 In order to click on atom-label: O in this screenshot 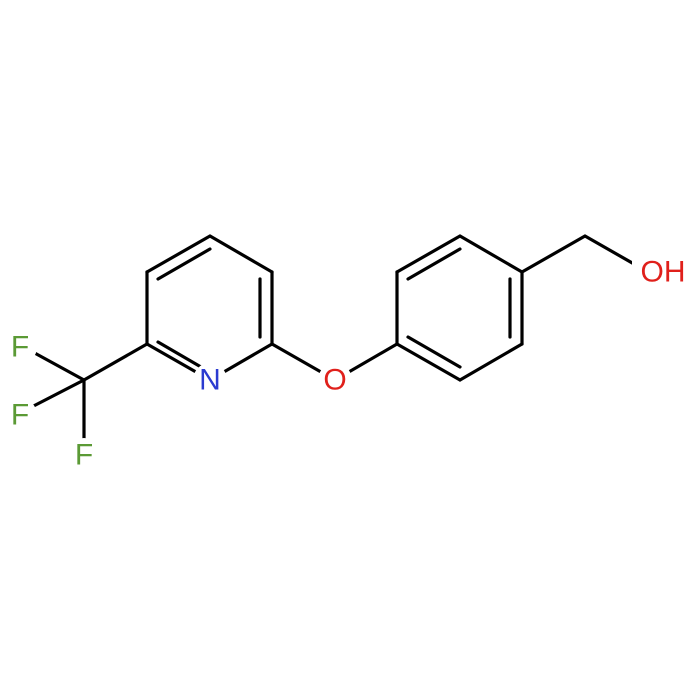, I will do `click(334, 380)`.